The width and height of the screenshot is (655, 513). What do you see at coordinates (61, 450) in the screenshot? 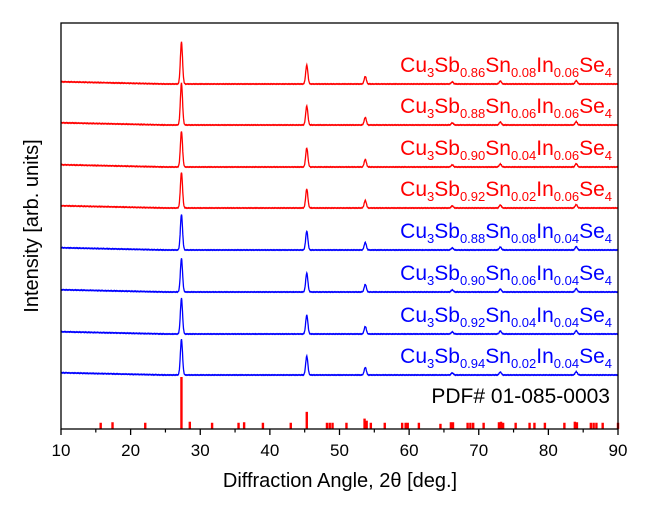
I see `x-tick-label: 10` at bounding box center [61, 450].